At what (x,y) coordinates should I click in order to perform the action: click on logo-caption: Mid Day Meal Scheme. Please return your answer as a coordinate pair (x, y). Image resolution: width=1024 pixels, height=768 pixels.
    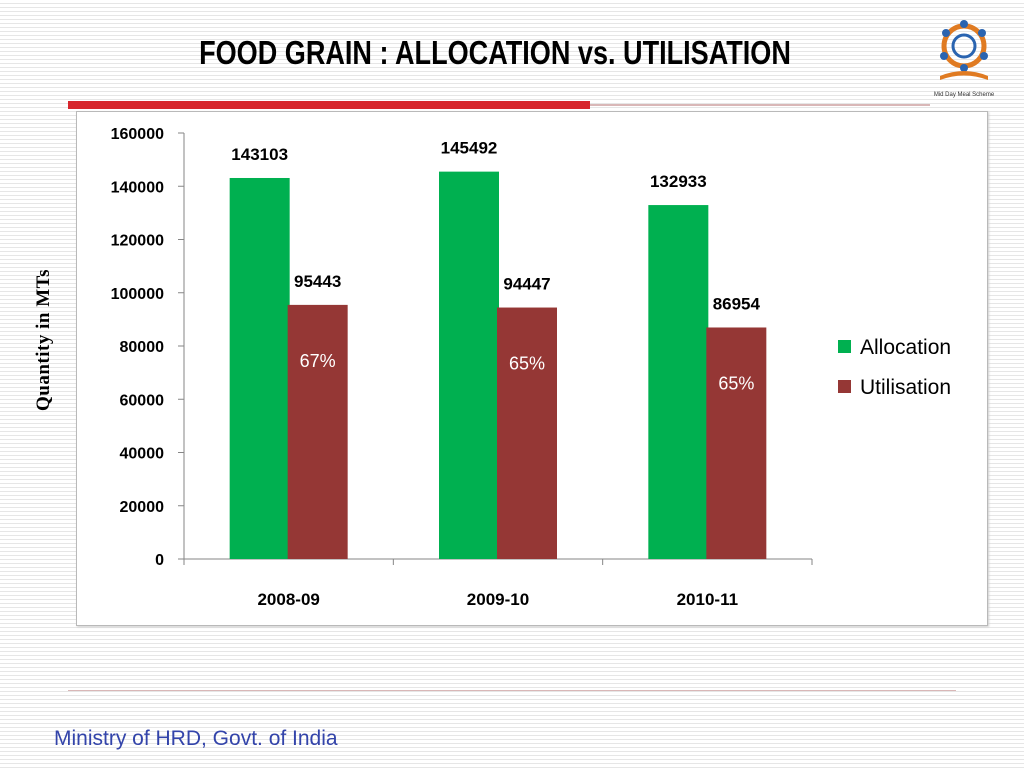
    Looking at the image, I should click on (964, 95).